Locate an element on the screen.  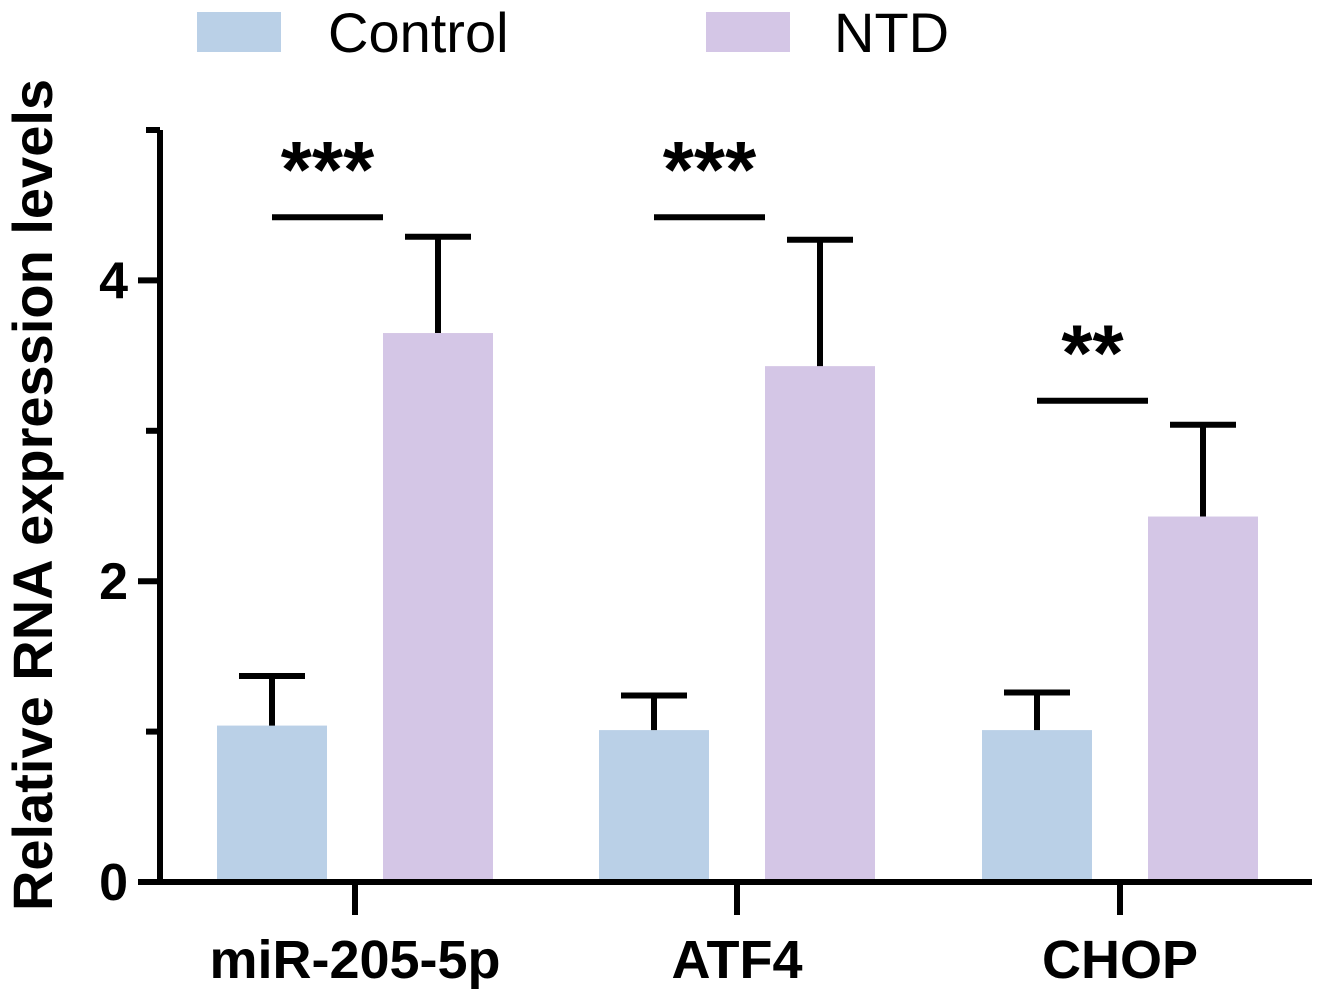
legend-swatch-ntd is located at coordinates (748, 32).